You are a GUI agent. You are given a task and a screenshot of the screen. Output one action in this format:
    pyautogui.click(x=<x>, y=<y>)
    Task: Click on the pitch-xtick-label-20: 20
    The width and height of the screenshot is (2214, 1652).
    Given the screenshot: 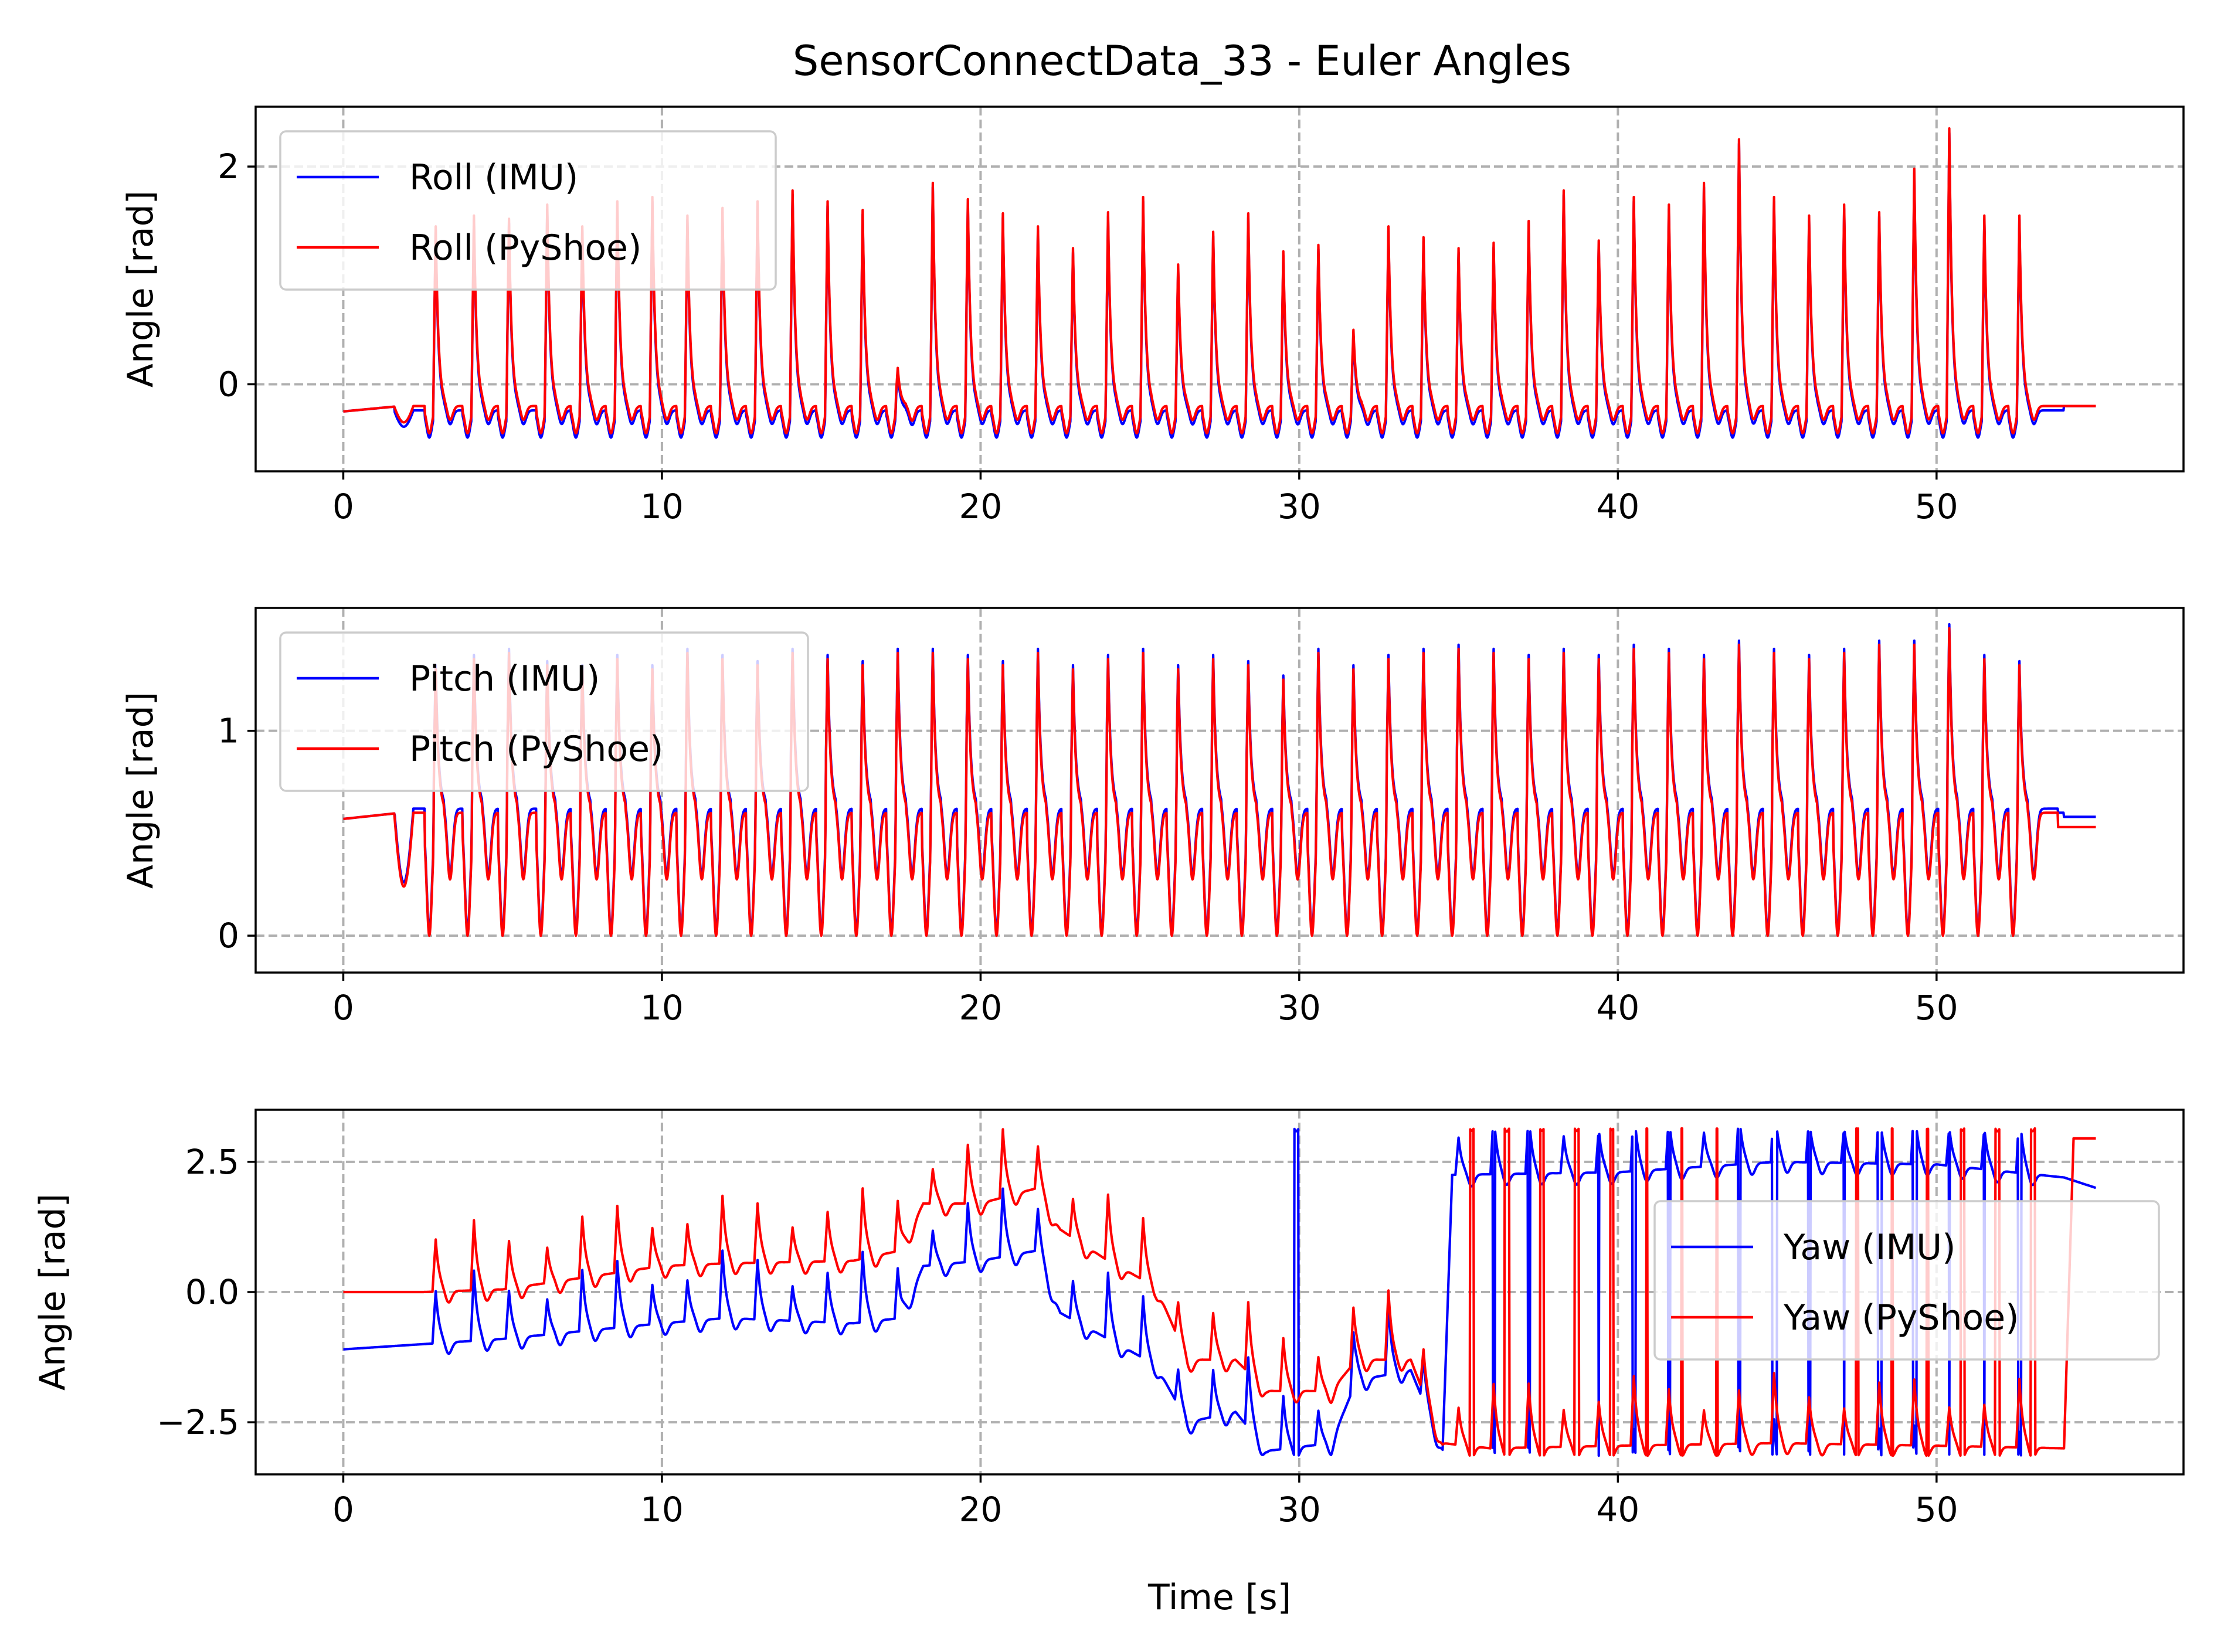 What is the action you would take?
    pyautogui.click(x=980, y=1008)
    